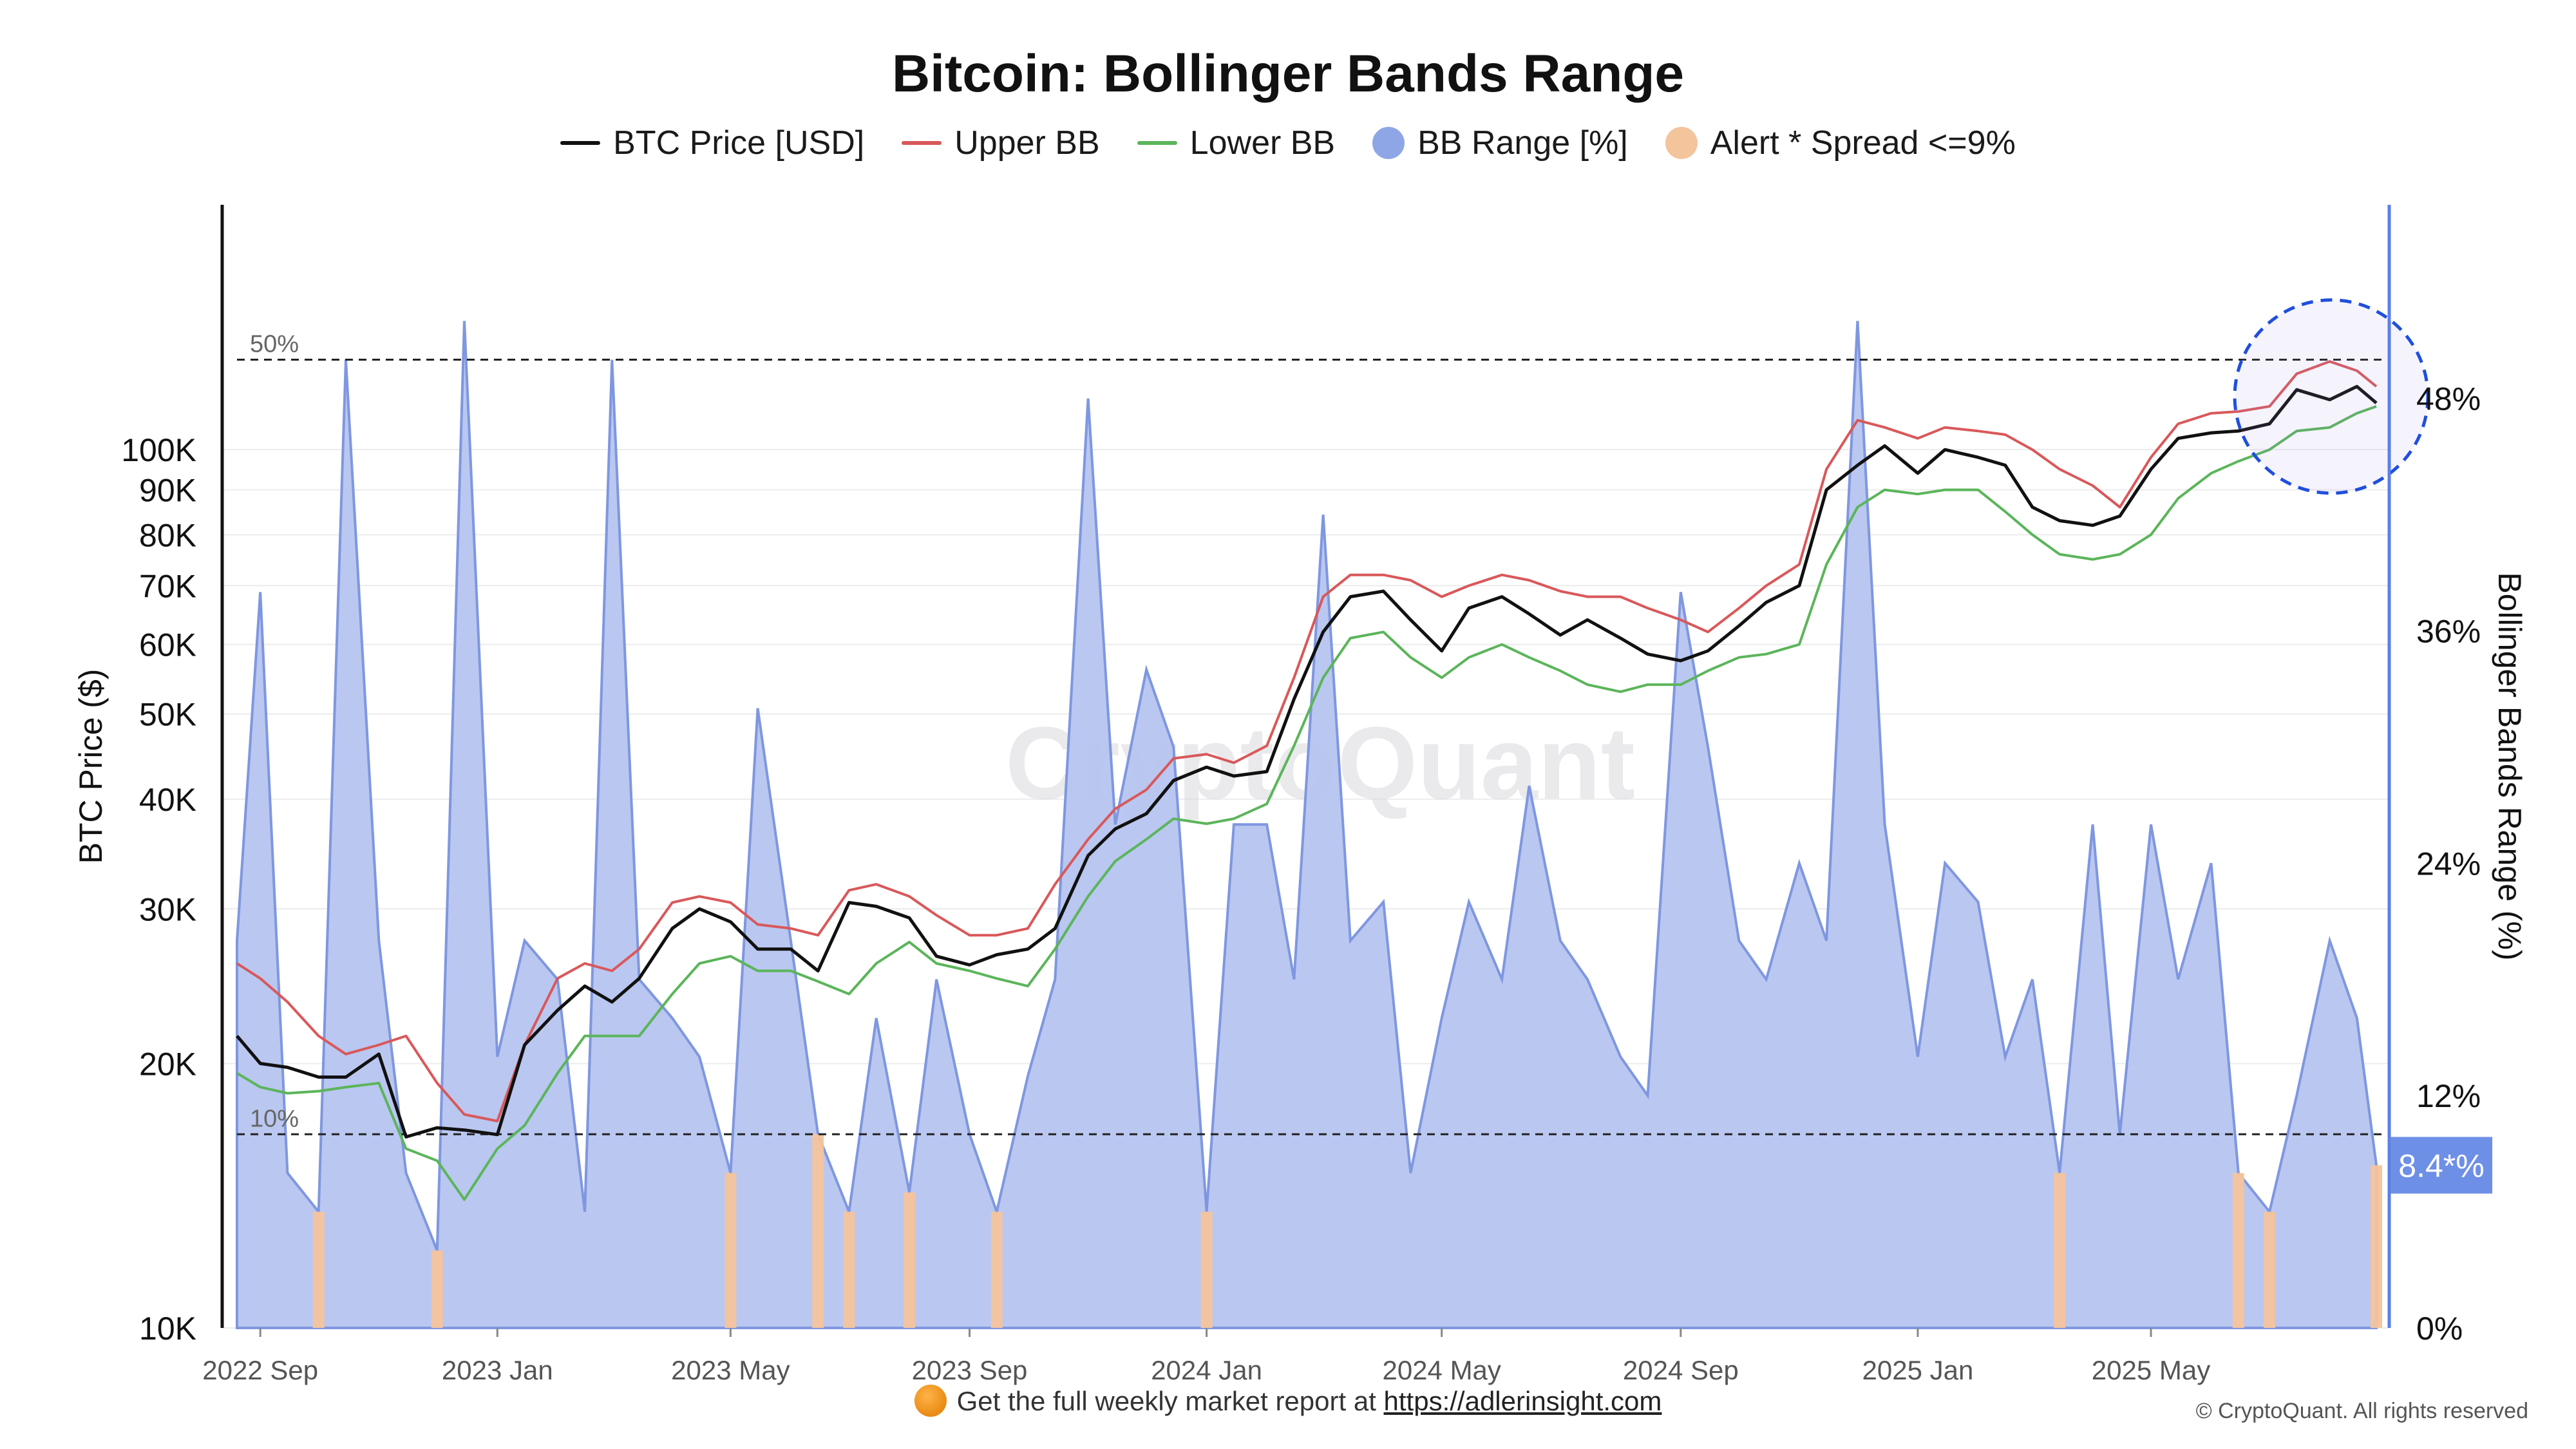 The image size is (2576, 1449). Describe the element at coordinates (167, 909) in the screenshot. I see `left-tick-30k: 30K` at that location.